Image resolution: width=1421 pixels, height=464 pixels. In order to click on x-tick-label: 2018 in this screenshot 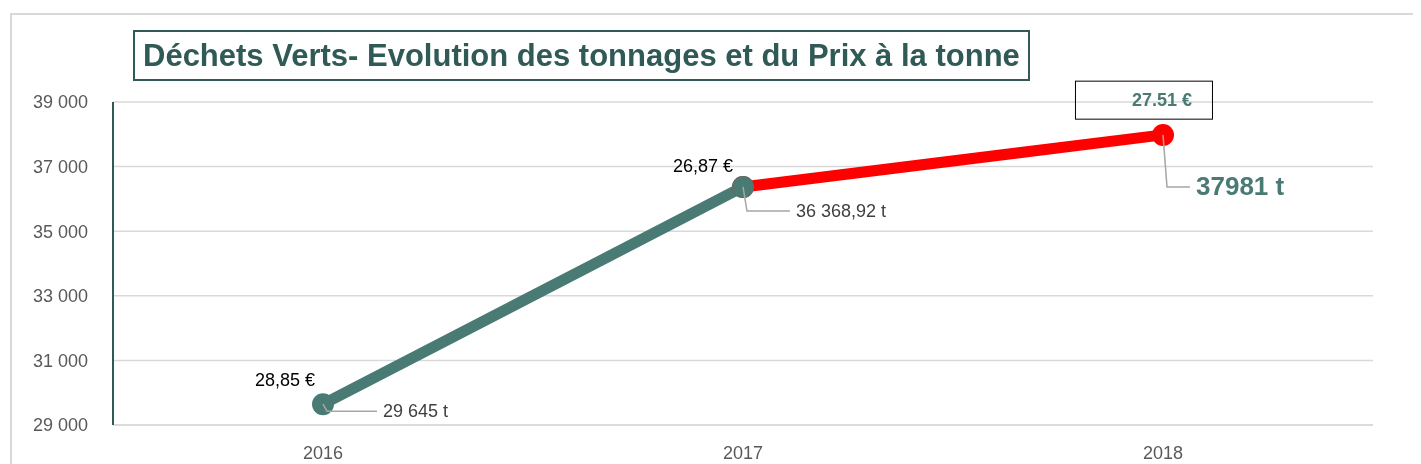, I will do `click(1163, 452)`.